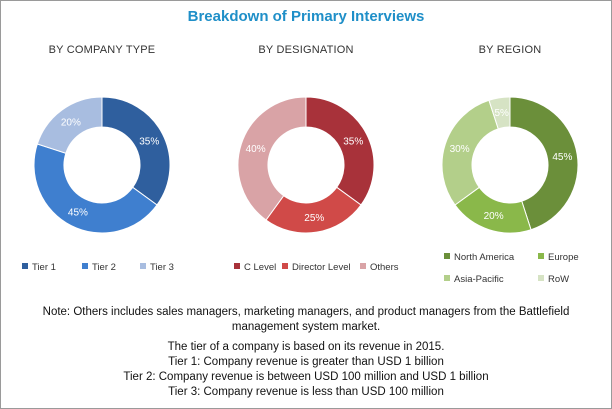  Describe the element at coordinates (559, 279) in the screenshot. I see `legend-label: RoW` at that location.